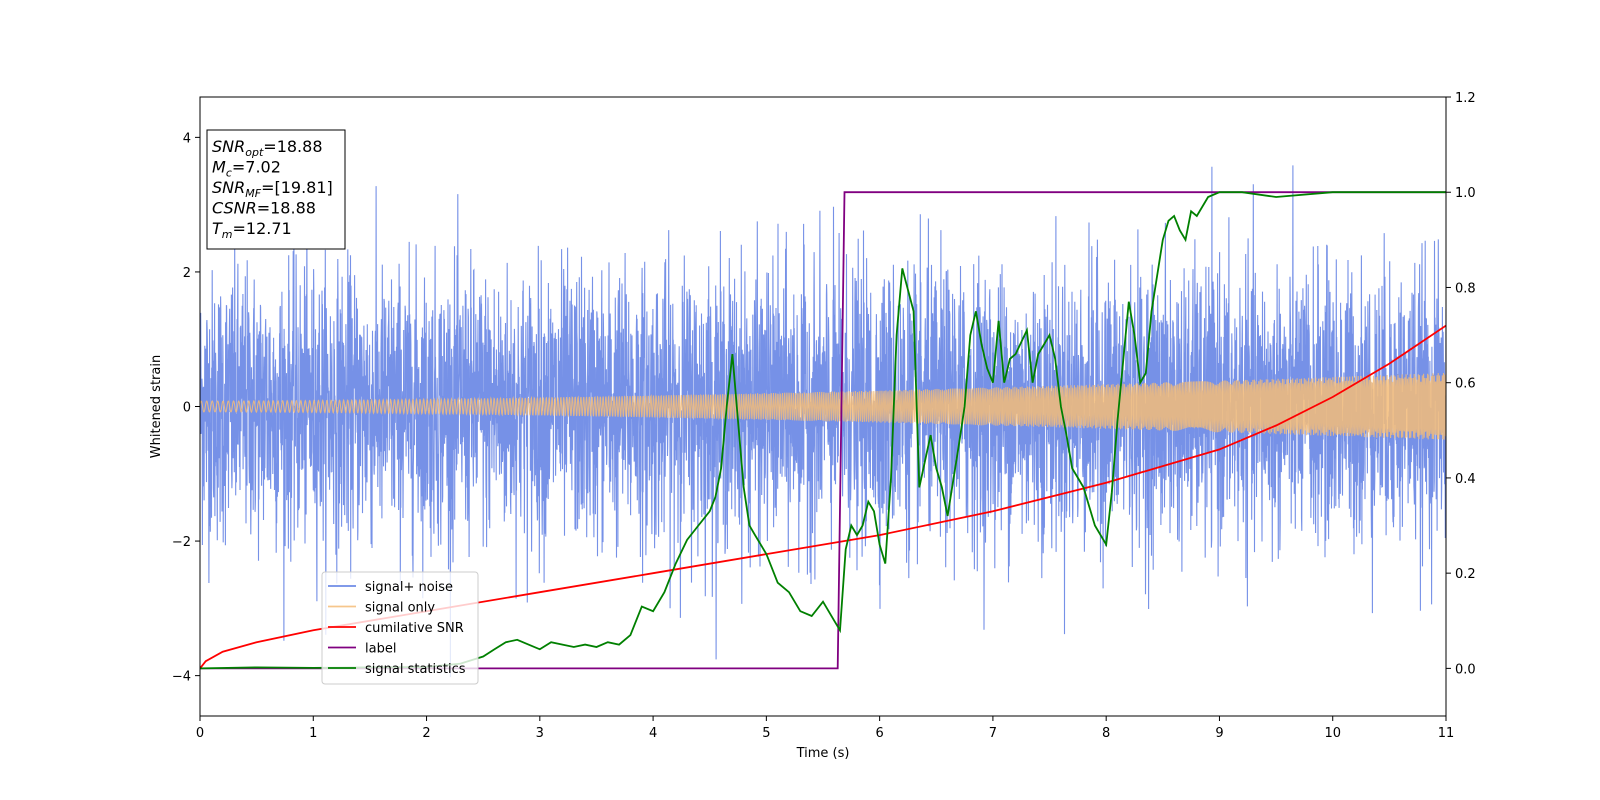 This screenshot has height=800, width=1600. I want to click on y-right-tick-label: 1.0, so click(1465, 193).